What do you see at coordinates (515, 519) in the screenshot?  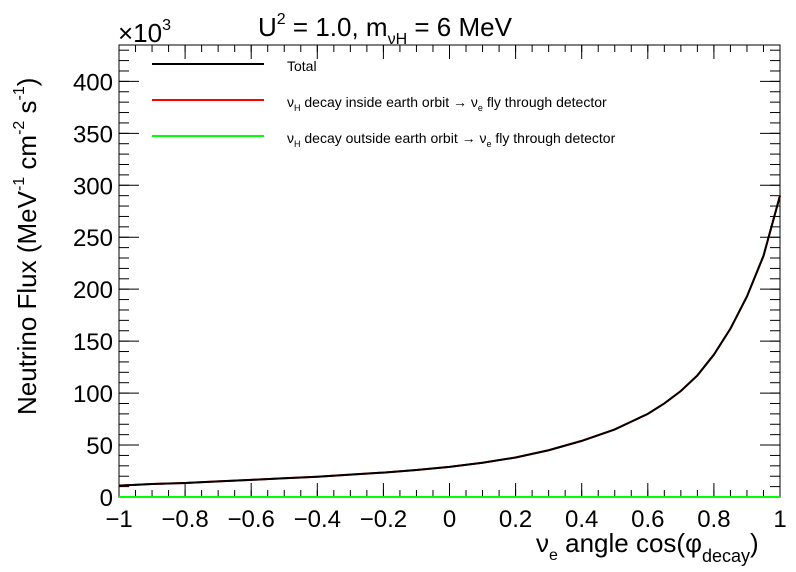 I see `x-tick-label: 0.2` at bounding box center [515, 519].